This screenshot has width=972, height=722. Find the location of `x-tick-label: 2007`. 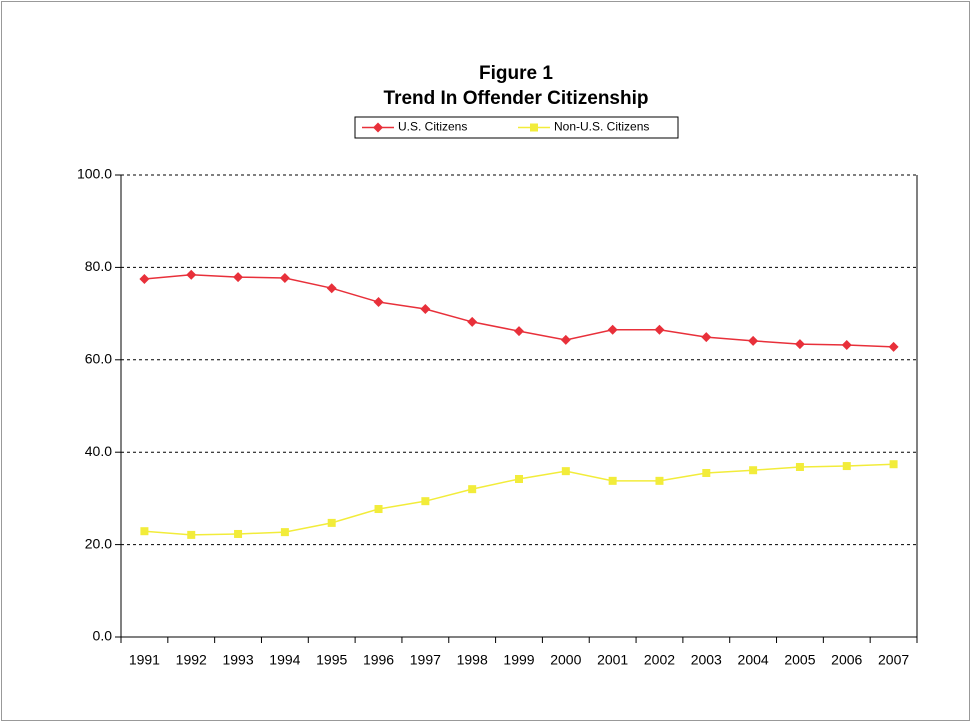

x-tick-label: 2007 is located at coordinates (893, 660).